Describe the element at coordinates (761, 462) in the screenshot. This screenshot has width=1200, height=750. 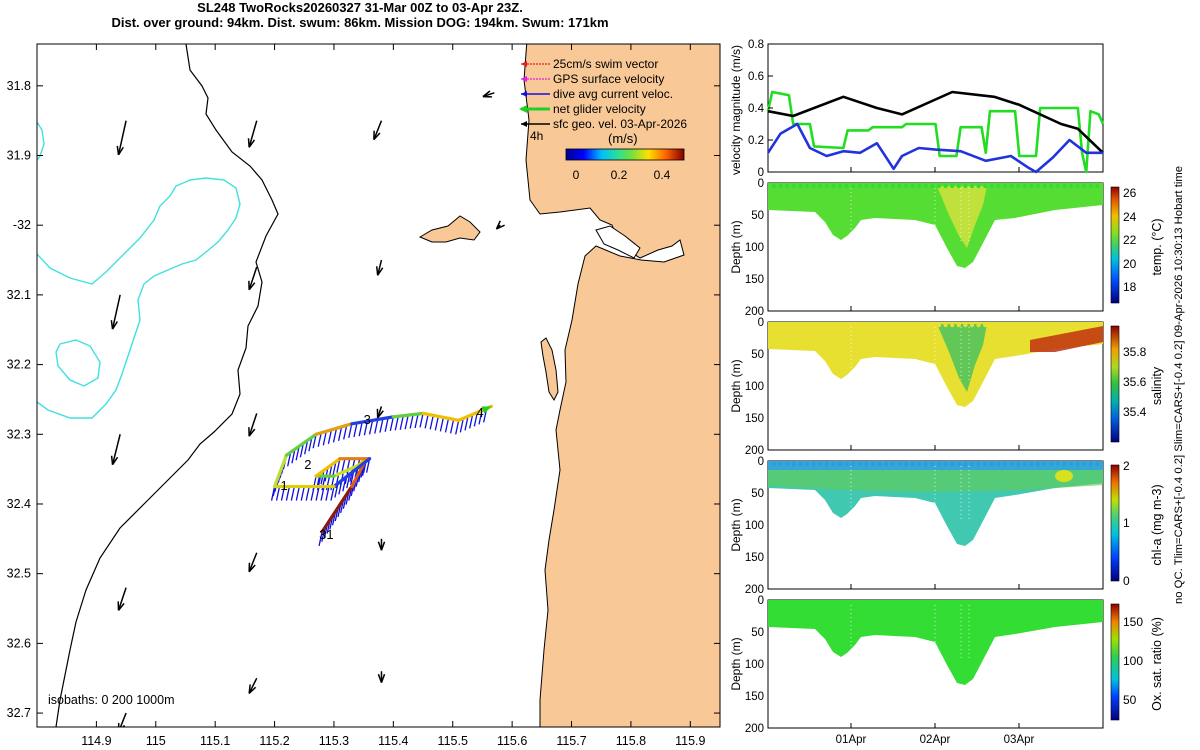
I see `chl-ytick-0: 0` at that location.